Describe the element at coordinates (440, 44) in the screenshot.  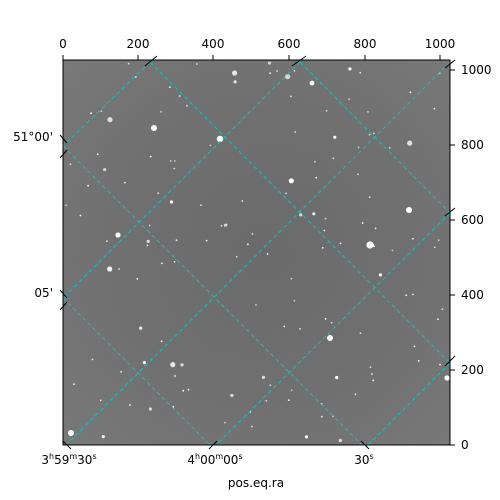
I see `top-tick-label: 1000` at that location.